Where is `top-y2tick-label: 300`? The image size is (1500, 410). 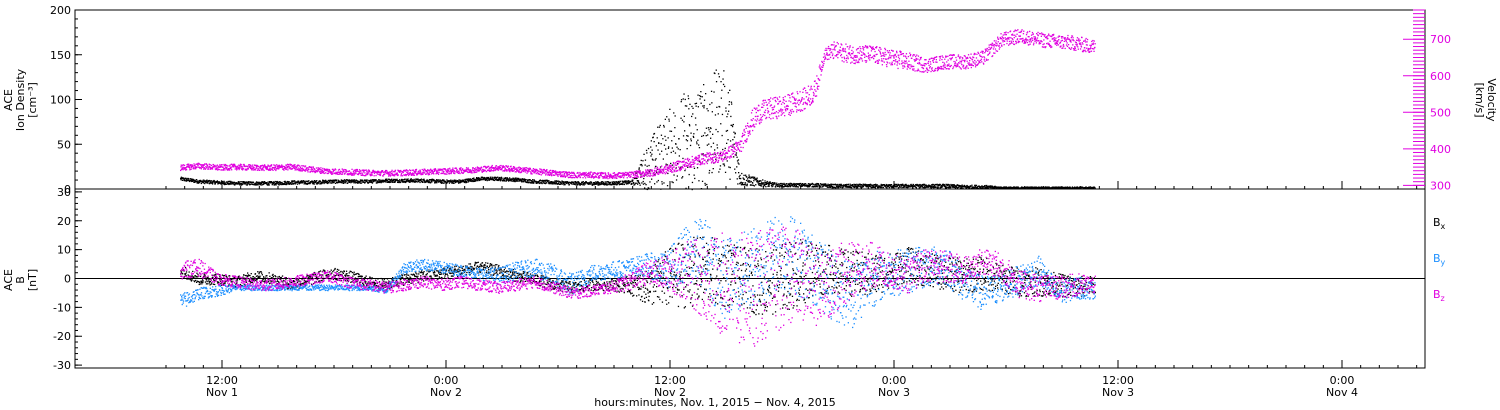
top-y2tick-label: 300 is located at coordinates (1440, 185).